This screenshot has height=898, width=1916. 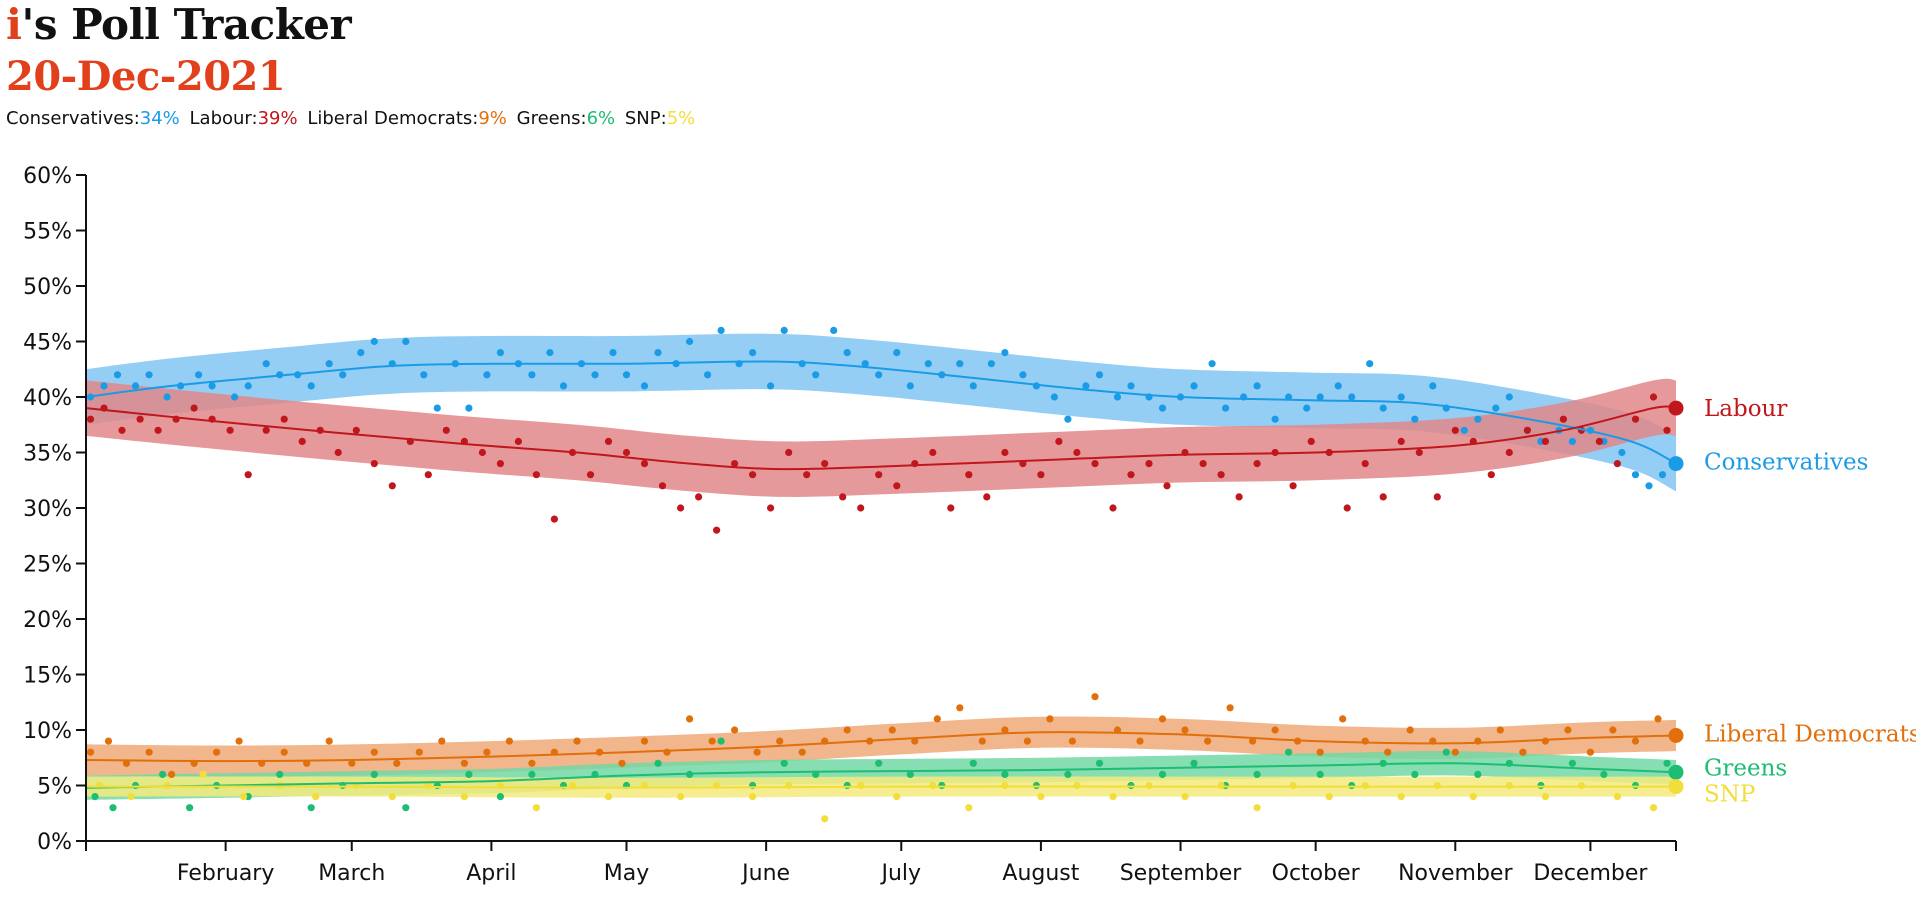 What do you see at coordinates (881, 438) in the screenshot?
I see `labour-trend-line` at bounding box center [881, 438].